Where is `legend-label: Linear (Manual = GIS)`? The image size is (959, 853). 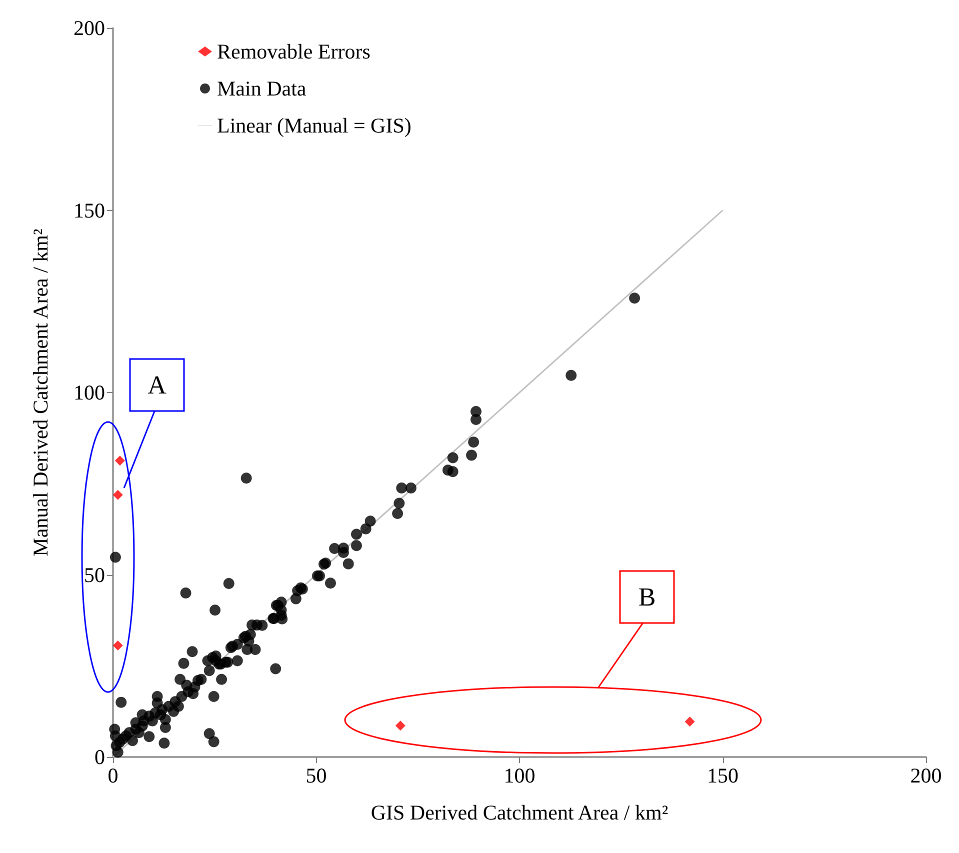
legend-label: Linear (Manual = GIS) is located at coordinates (314, 126).